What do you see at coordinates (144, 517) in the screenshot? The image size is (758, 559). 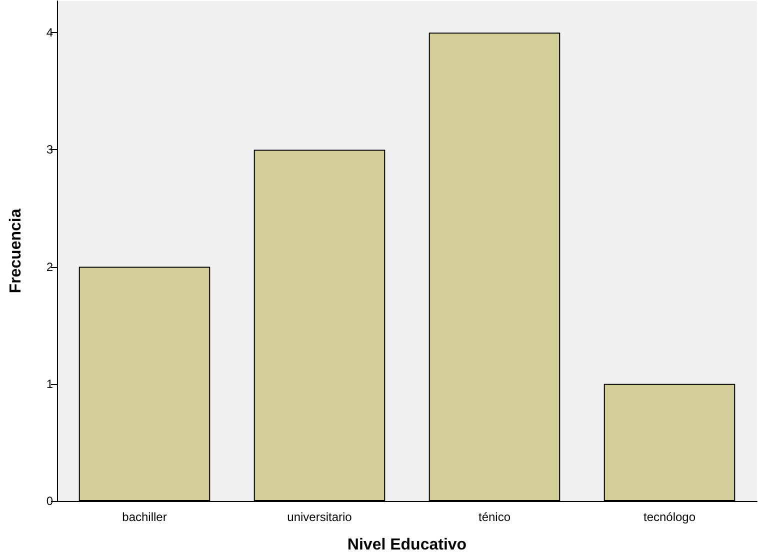 I see `x-tick-label: bachiller` at bounding box center [144, 517].